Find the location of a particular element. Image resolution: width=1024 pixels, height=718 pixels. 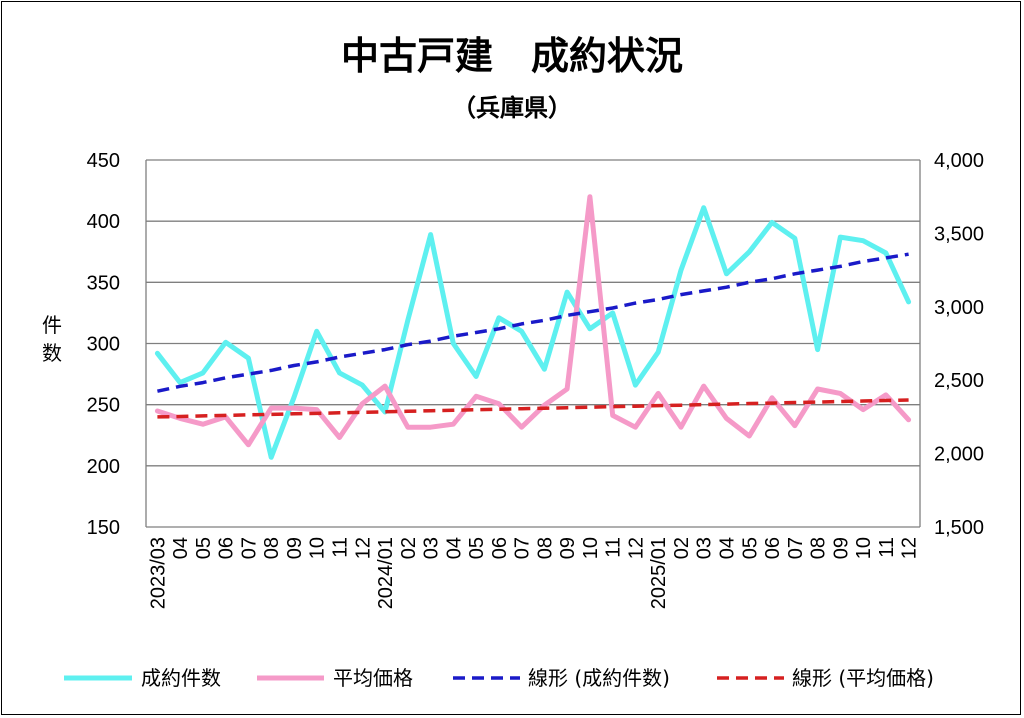

y-tick-label-right: 2,500 is located at coordinates (959, 381).